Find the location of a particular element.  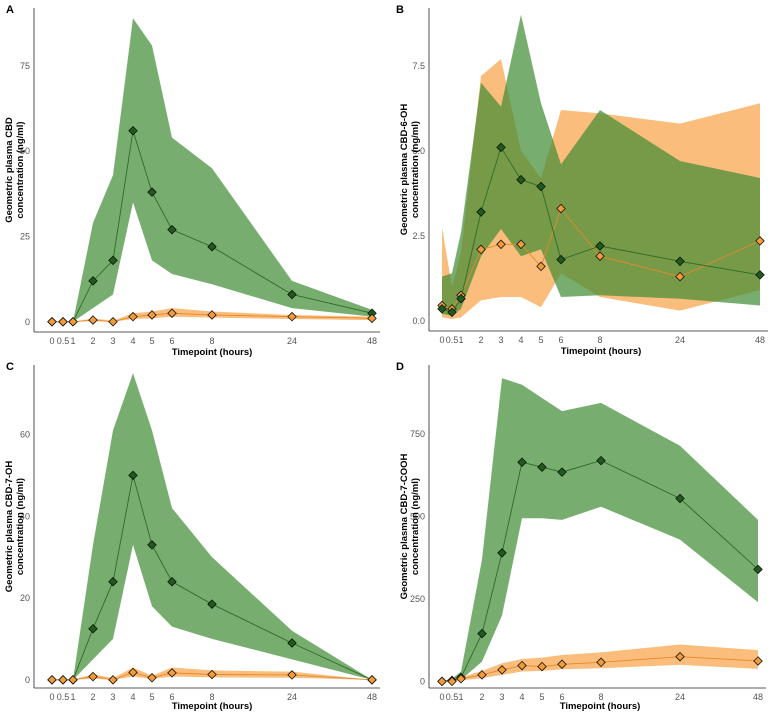

y-tick-label: 50 is located at coordinates (25, 151).